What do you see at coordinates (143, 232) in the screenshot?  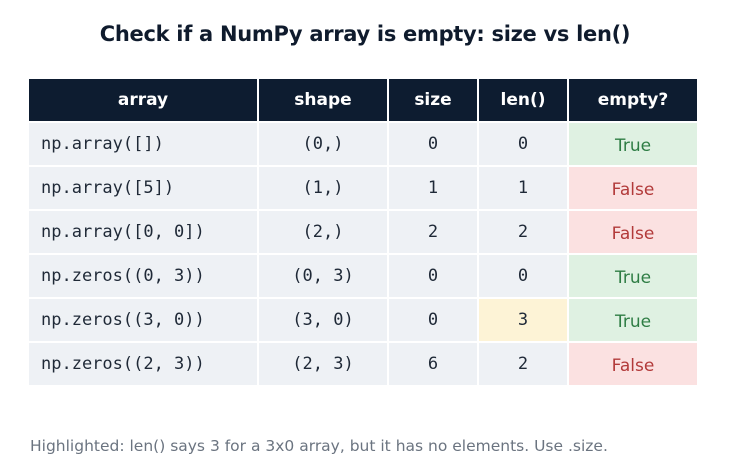 I see `cell-array: np.array([0, 0])` at bounding box center [143, 232].